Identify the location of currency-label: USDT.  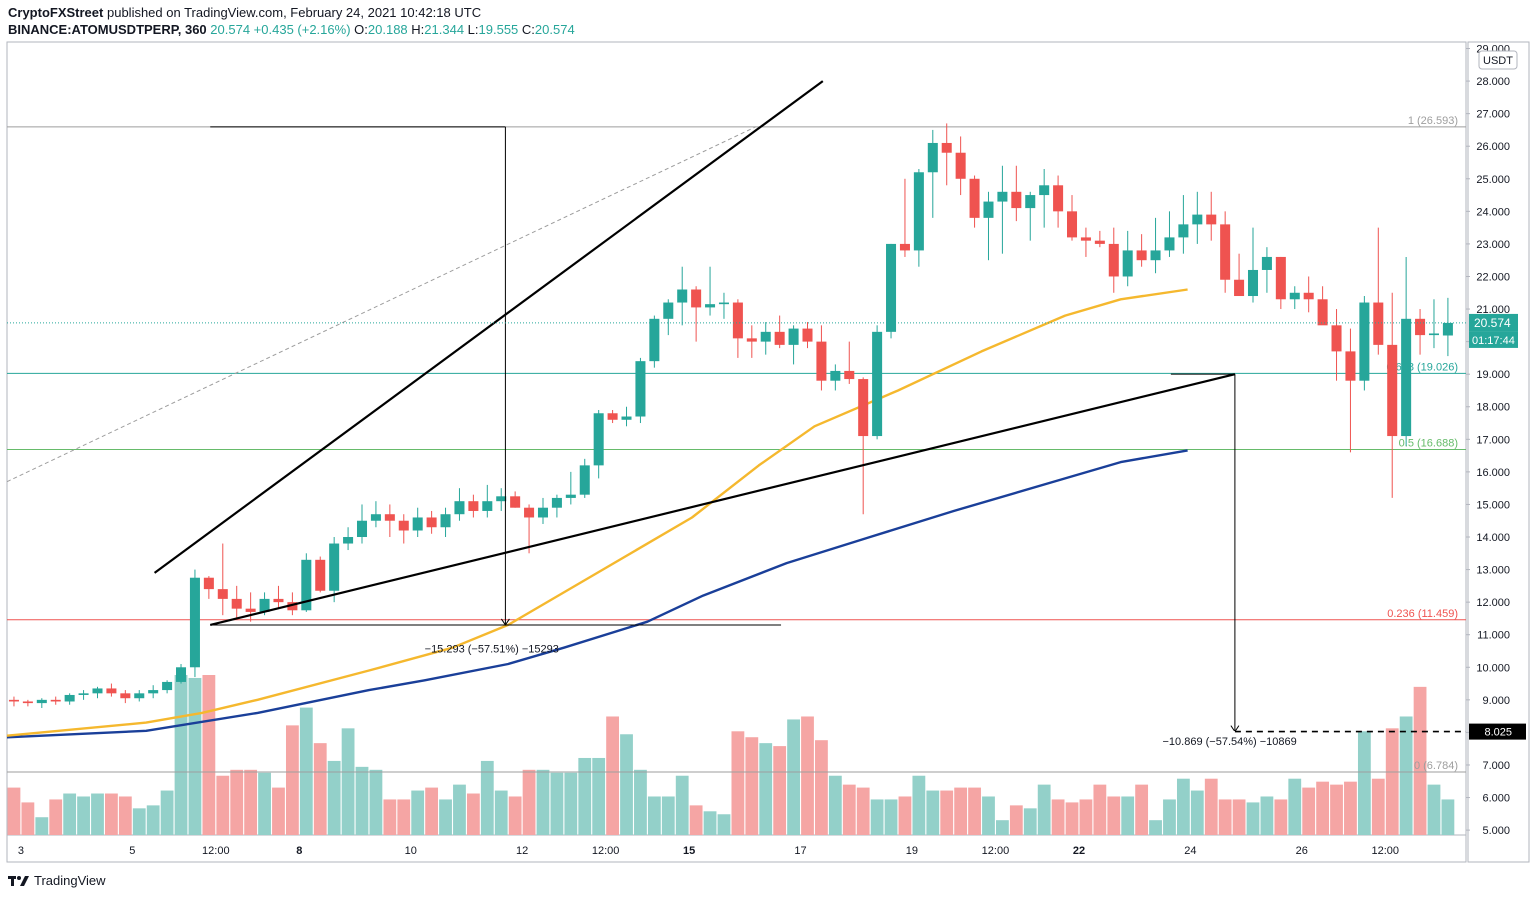
(1498, 61).